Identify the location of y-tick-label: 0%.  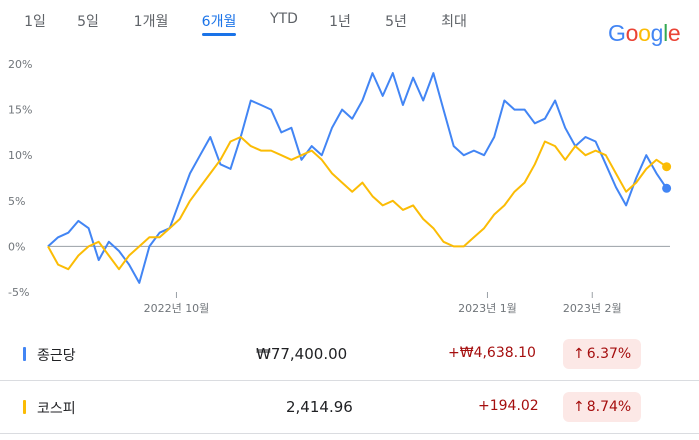
(16, 246).